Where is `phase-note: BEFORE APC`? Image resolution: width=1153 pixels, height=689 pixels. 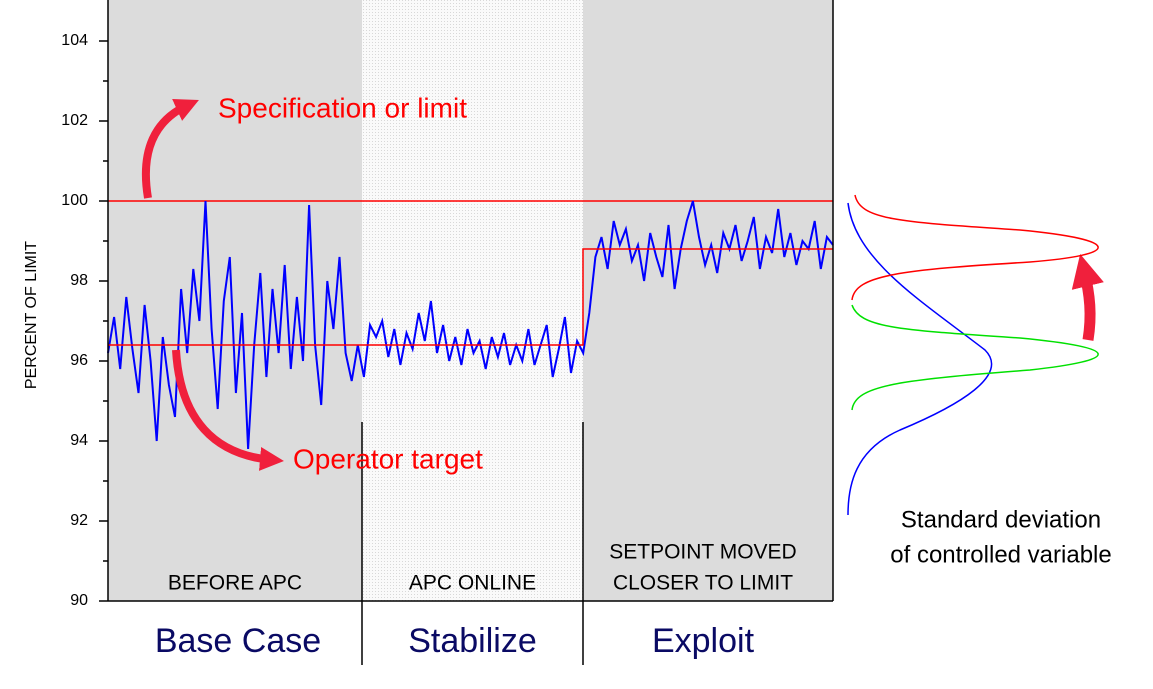 phase-note: BEFORE APC is located at coordinates (235, 583).